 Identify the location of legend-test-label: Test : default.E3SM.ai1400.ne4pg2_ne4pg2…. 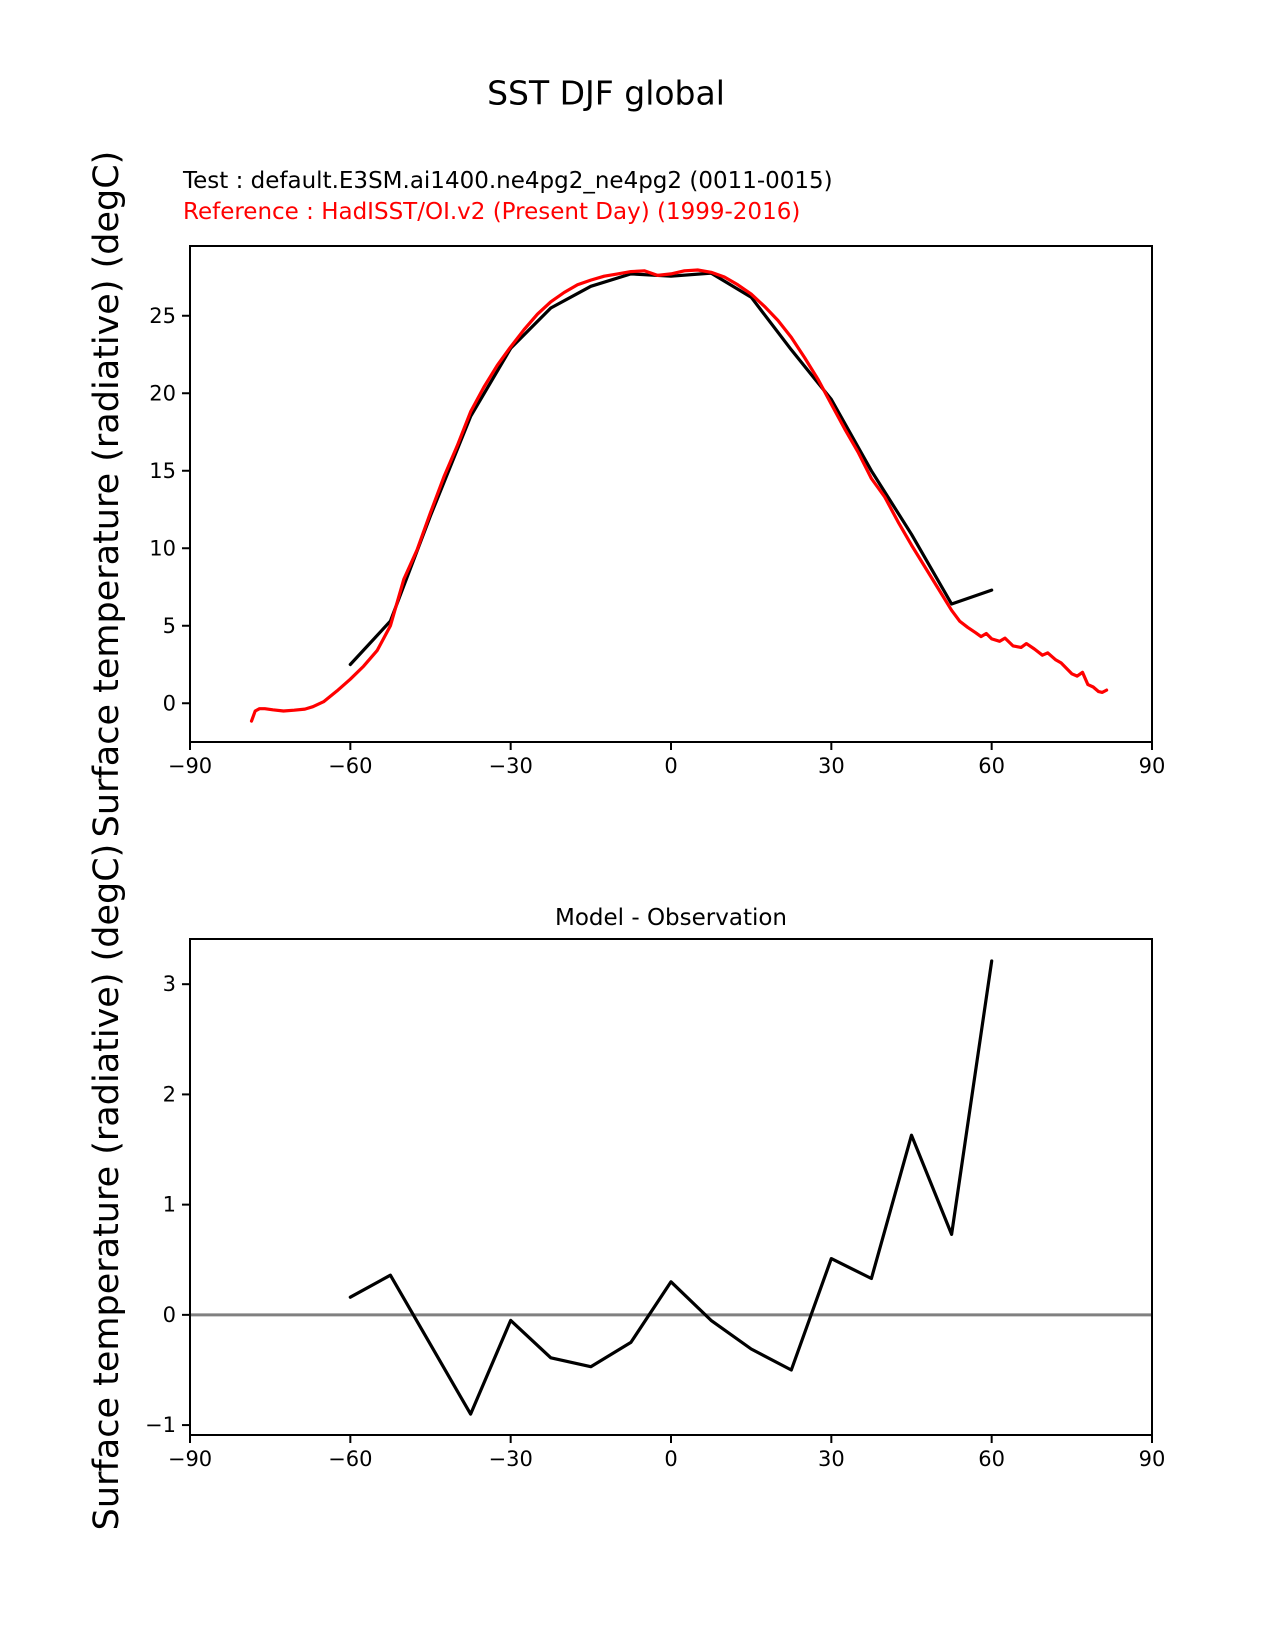
(508, 181).